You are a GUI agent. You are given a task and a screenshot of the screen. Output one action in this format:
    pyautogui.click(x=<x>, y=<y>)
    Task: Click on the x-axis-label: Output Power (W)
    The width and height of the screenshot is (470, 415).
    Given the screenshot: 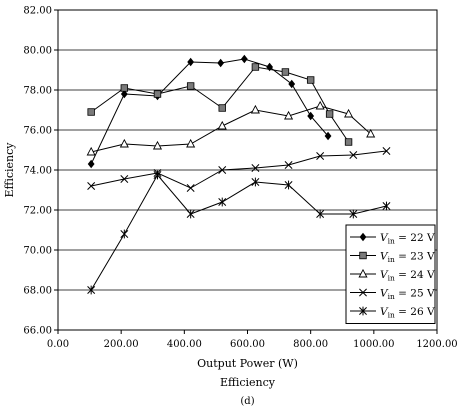 What is the action you would take?
    pyautogui.click(x=247, y=363)
    